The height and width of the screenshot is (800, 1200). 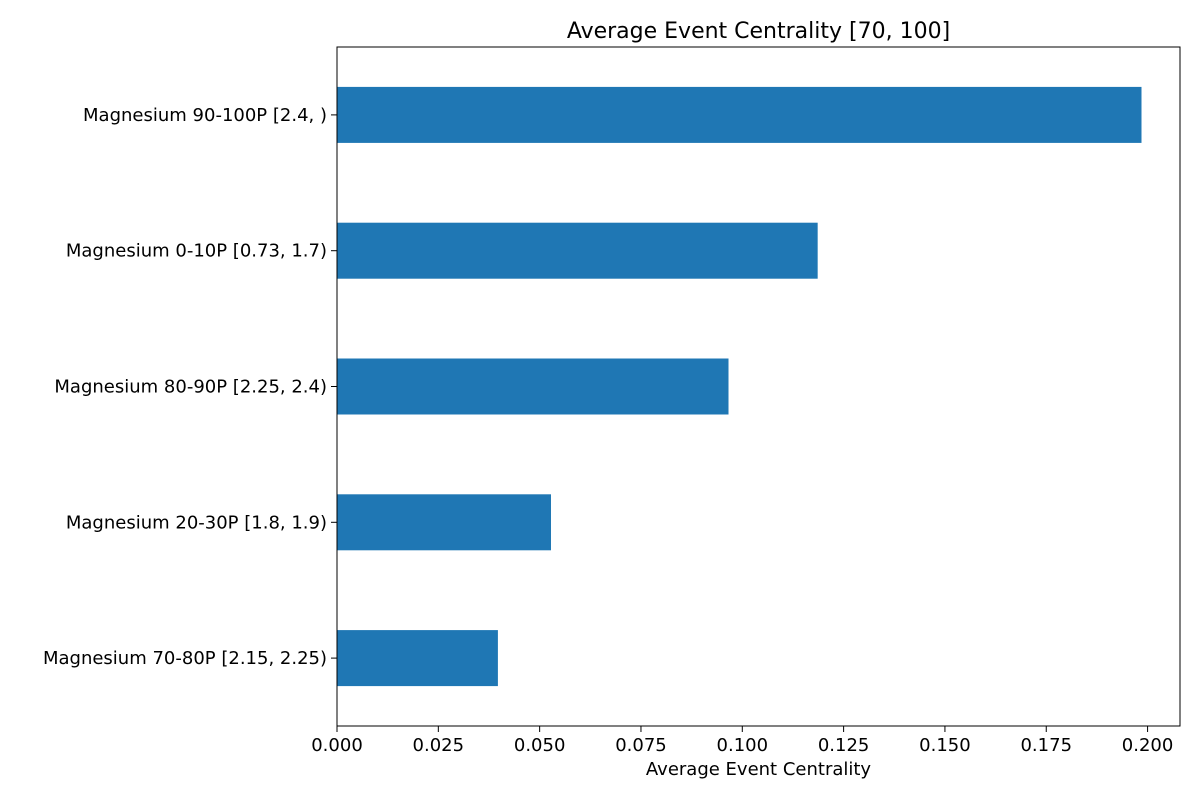 What do you see at coordinates (1148, 745) in the screenshot?
I see `x-tick-label: 0.200` at bounding box center [1148, 745].